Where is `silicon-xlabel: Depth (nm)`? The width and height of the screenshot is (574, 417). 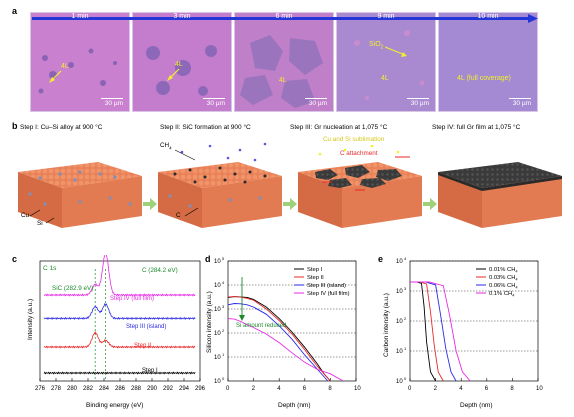 silicon-xlabel: Depth (nm) is located at coordinates (294, 405).